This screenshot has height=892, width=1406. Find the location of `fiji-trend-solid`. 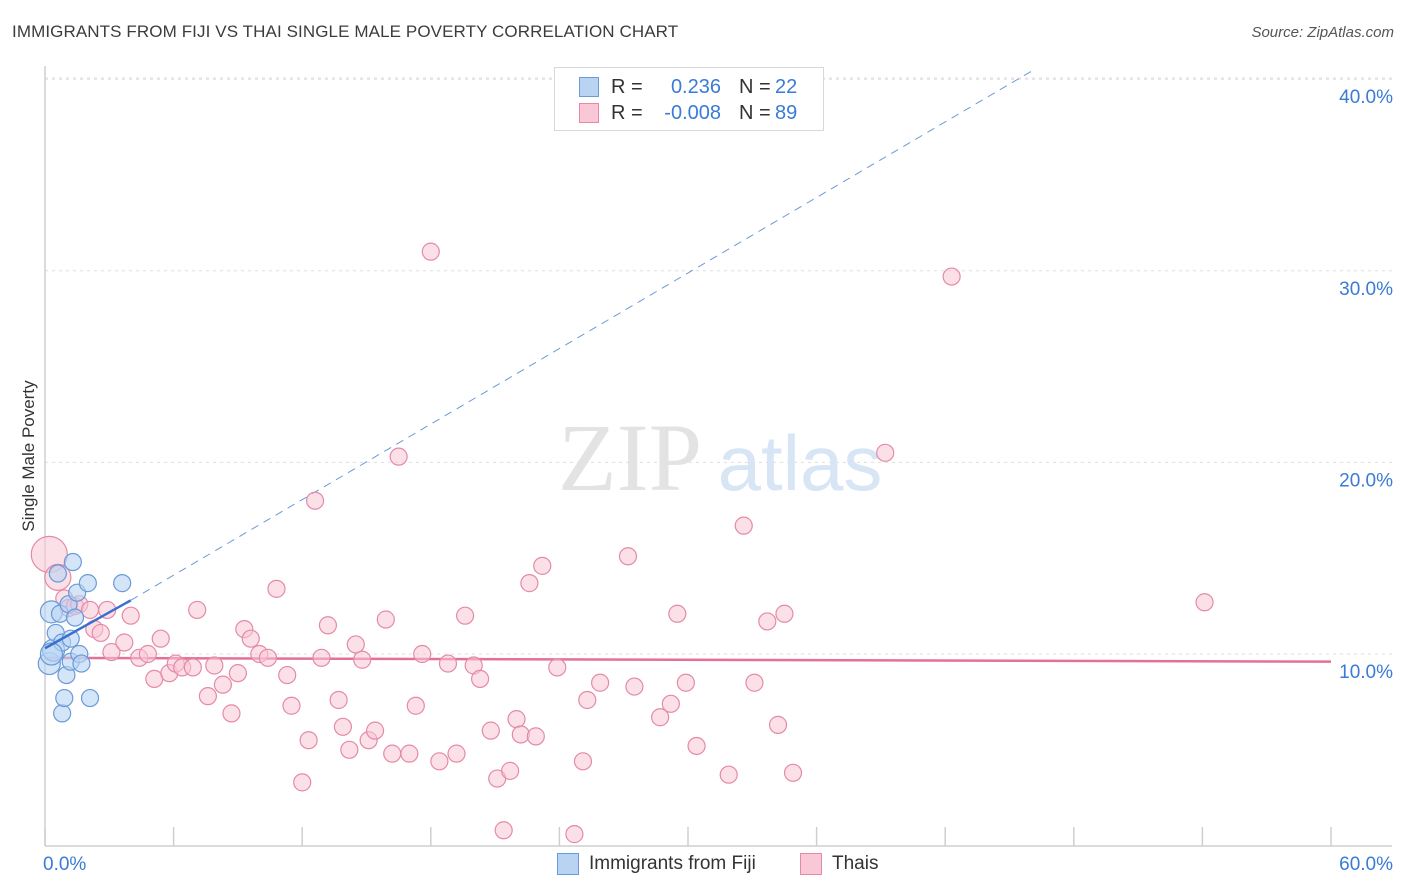

fiji-trend-solid is located at coordinates (88, 624).